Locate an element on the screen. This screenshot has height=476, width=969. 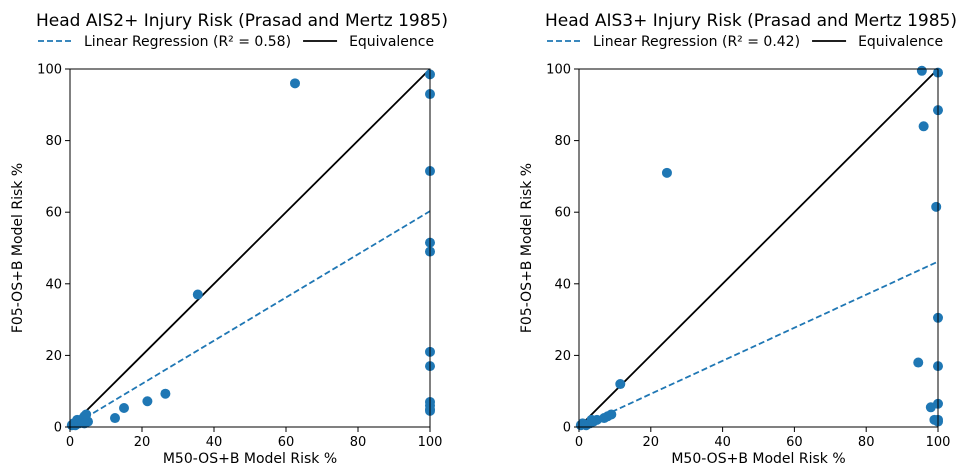
legend-entry-label: Linear Regression (R² = 0.42) is located at coordinates (696, 42).